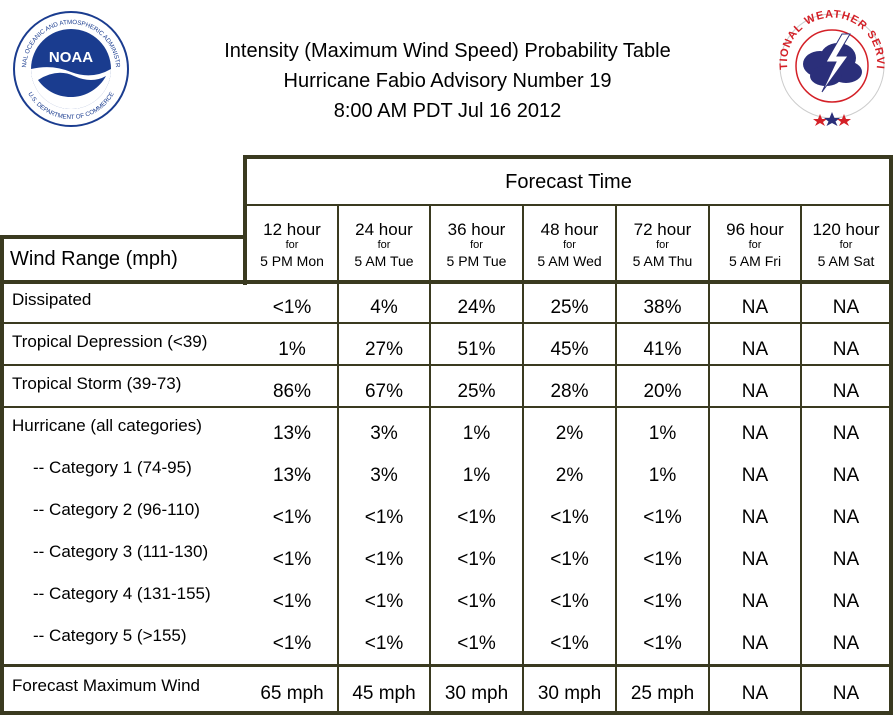  What do you see at coordinates (107, 425) in the screenshot?
I see `row-label: Hurricane (all categories)` at bounding box center [107, 425].